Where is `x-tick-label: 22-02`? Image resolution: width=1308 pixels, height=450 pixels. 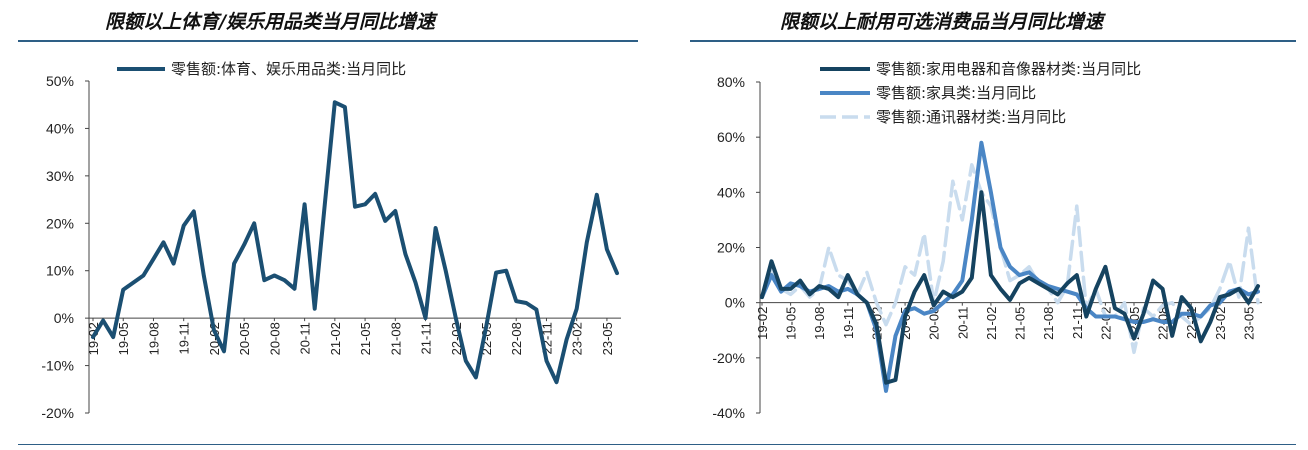 x-tick-label: 22-02 is located at coordinates (1105, 323).